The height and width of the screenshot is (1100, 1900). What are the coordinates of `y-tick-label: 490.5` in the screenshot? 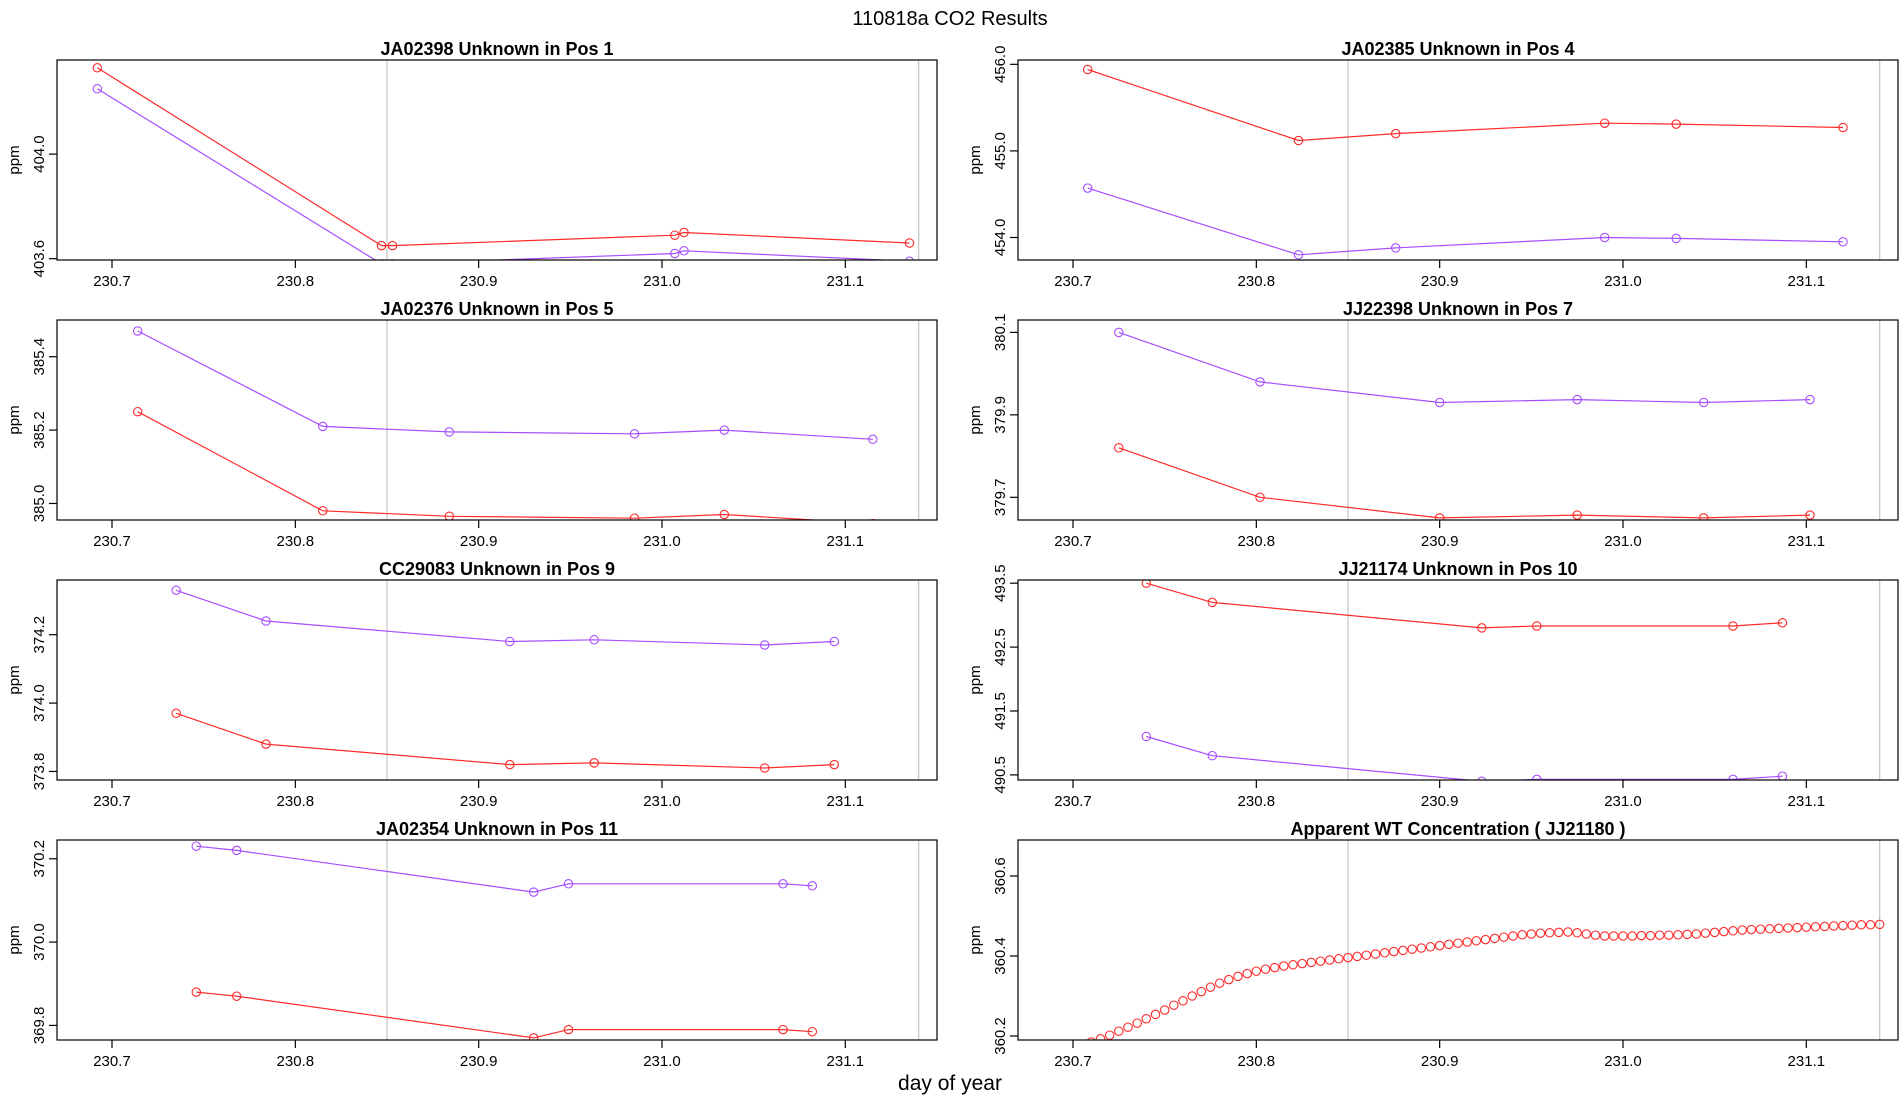 It's located at (1000, 775).